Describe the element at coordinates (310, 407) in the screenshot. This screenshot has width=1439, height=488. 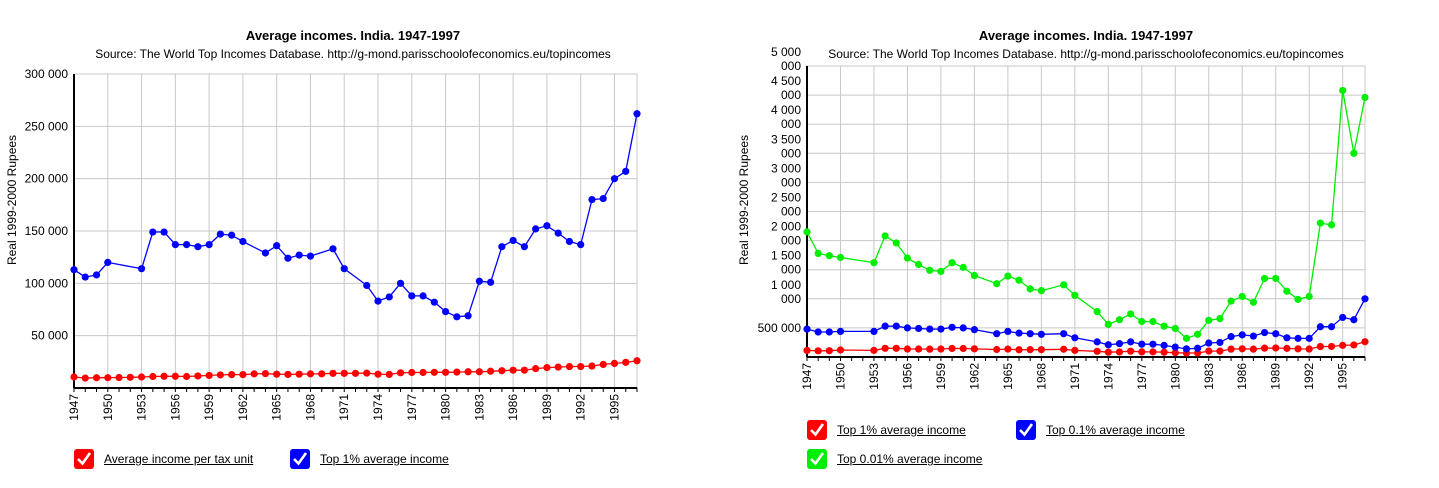
I see `x-tick-label: 1968` at that location.